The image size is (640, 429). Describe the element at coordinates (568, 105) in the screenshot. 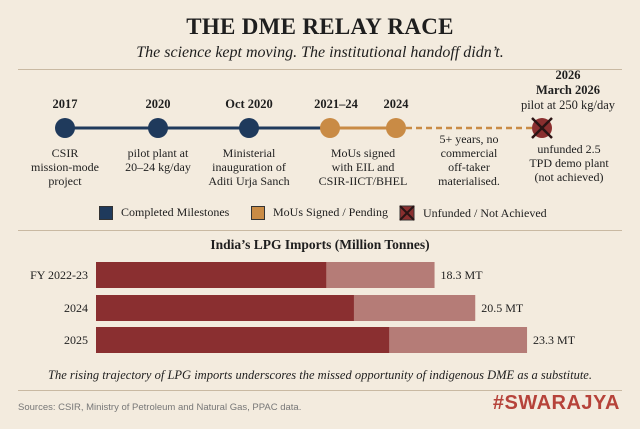

I see `milestone-2026-target: pilot at 250 kg/day` at that location.